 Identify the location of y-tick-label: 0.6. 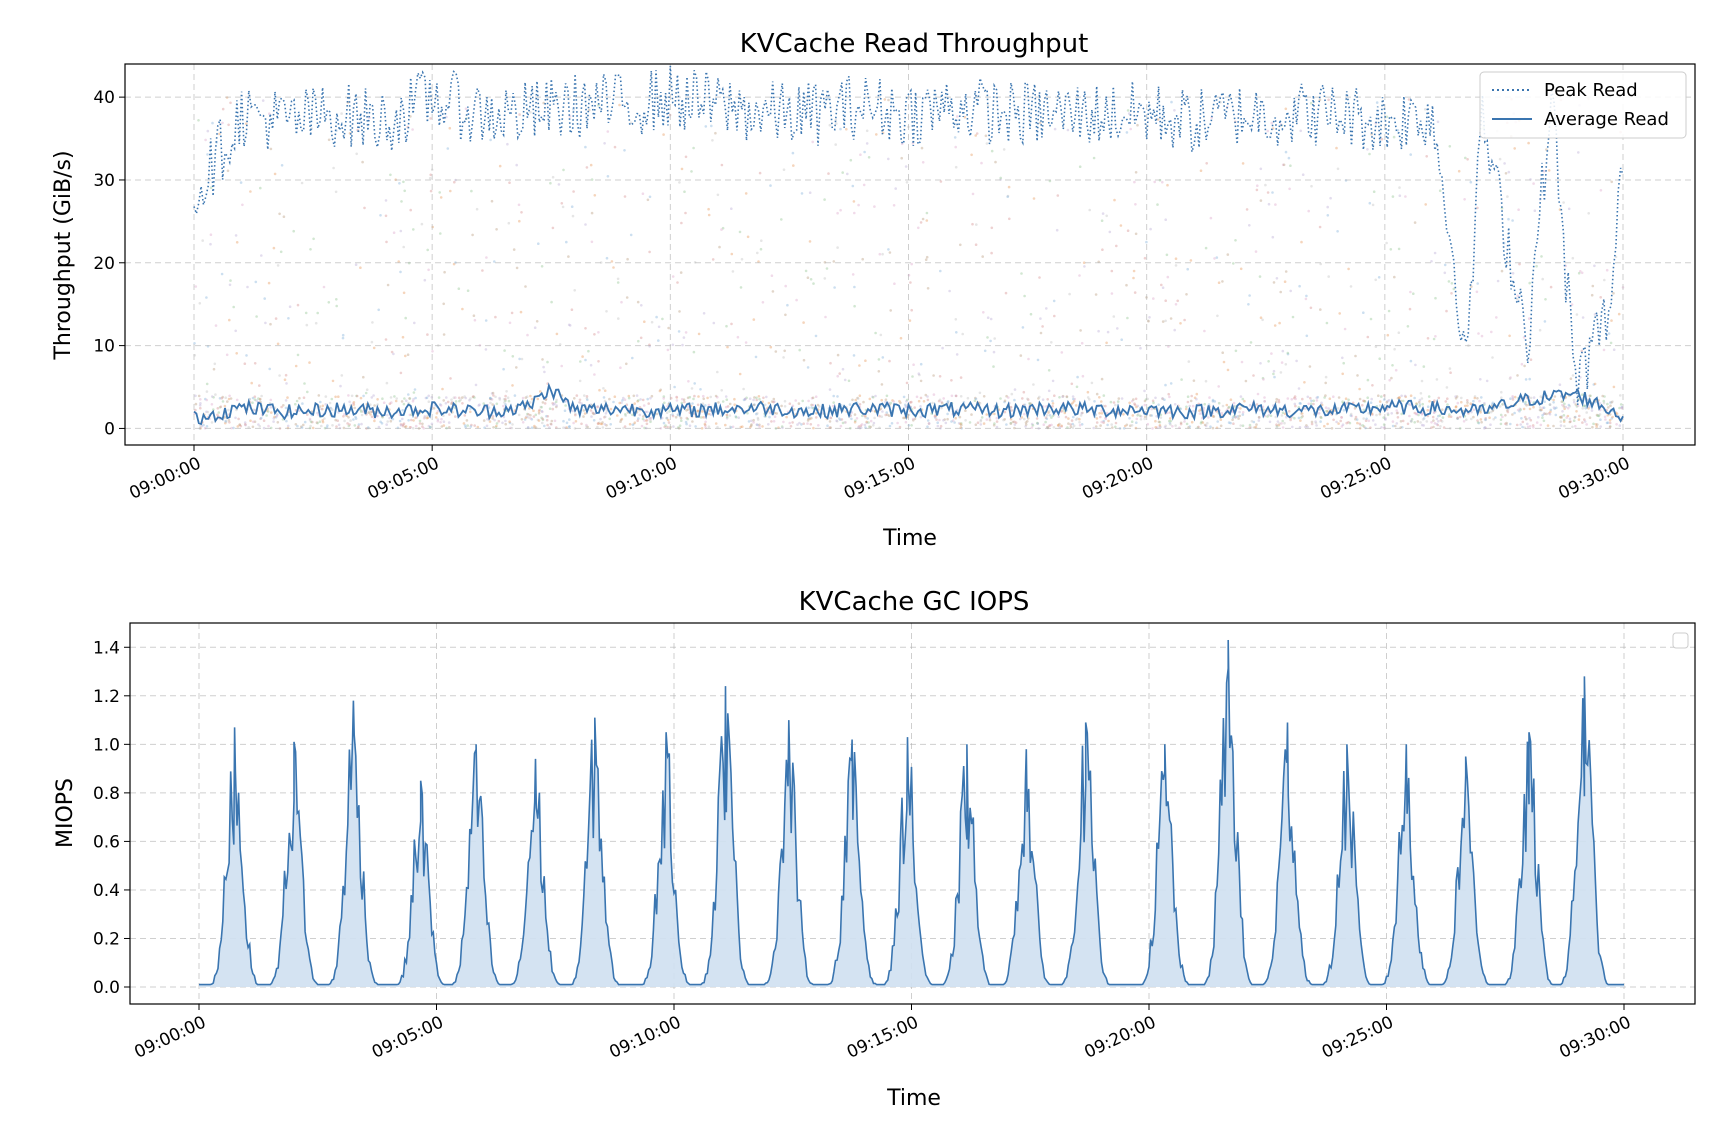
(106, 842).